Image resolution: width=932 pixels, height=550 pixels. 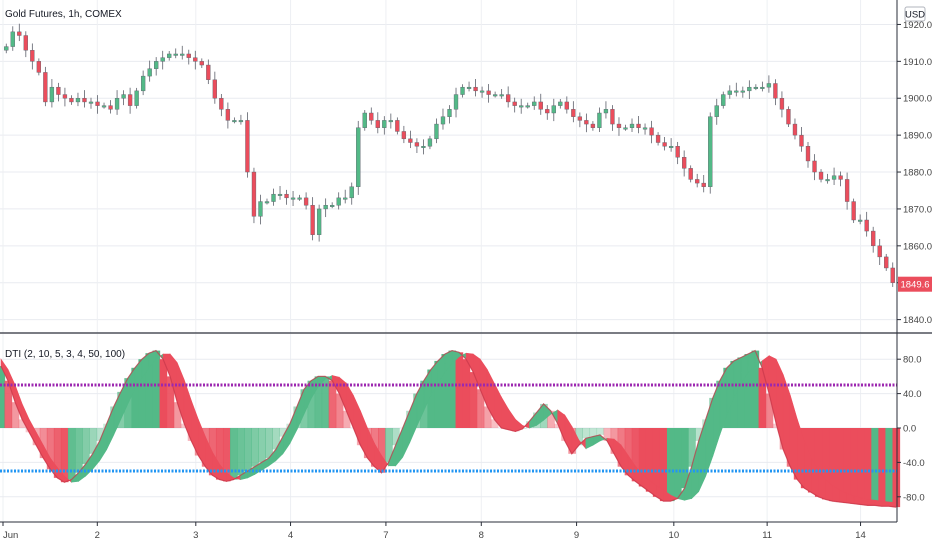 What do you see at coordinates (63, 14) in the screenshot?
I see `chart-title: Gold Futures, 1h, COMEX` at bounding box center [63, 14].